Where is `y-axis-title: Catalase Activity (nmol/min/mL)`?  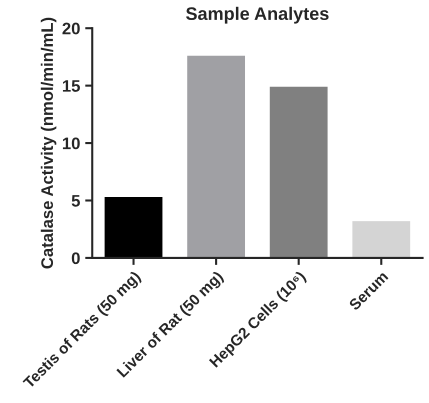
y-axis-title: Catalase Activity (nmol/min/mL) is located at coordinates (48, 143).